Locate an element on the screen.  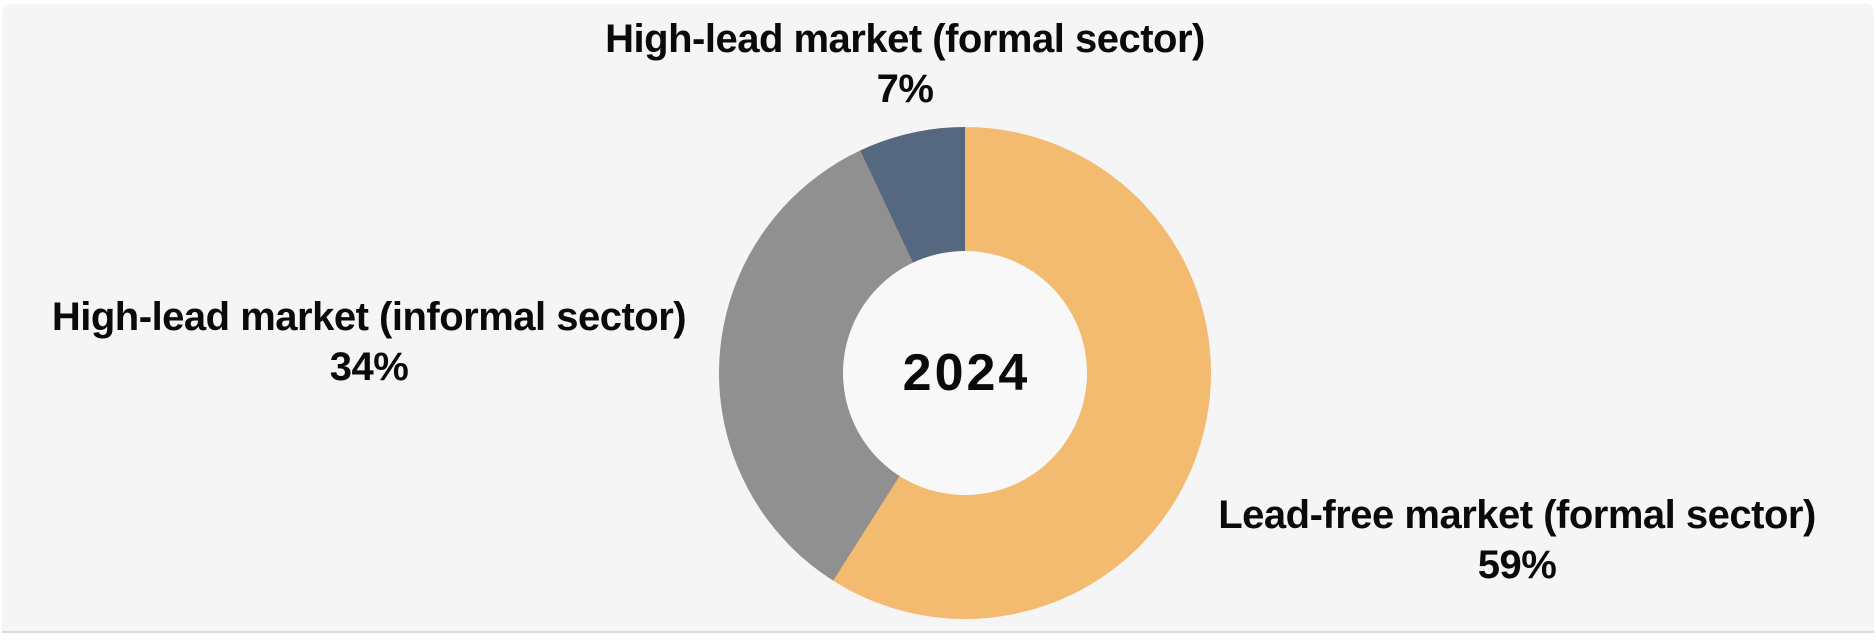
callout-high-lead-informal: High-lead market (informal sector) 34% is located at coordinates (369, 342).